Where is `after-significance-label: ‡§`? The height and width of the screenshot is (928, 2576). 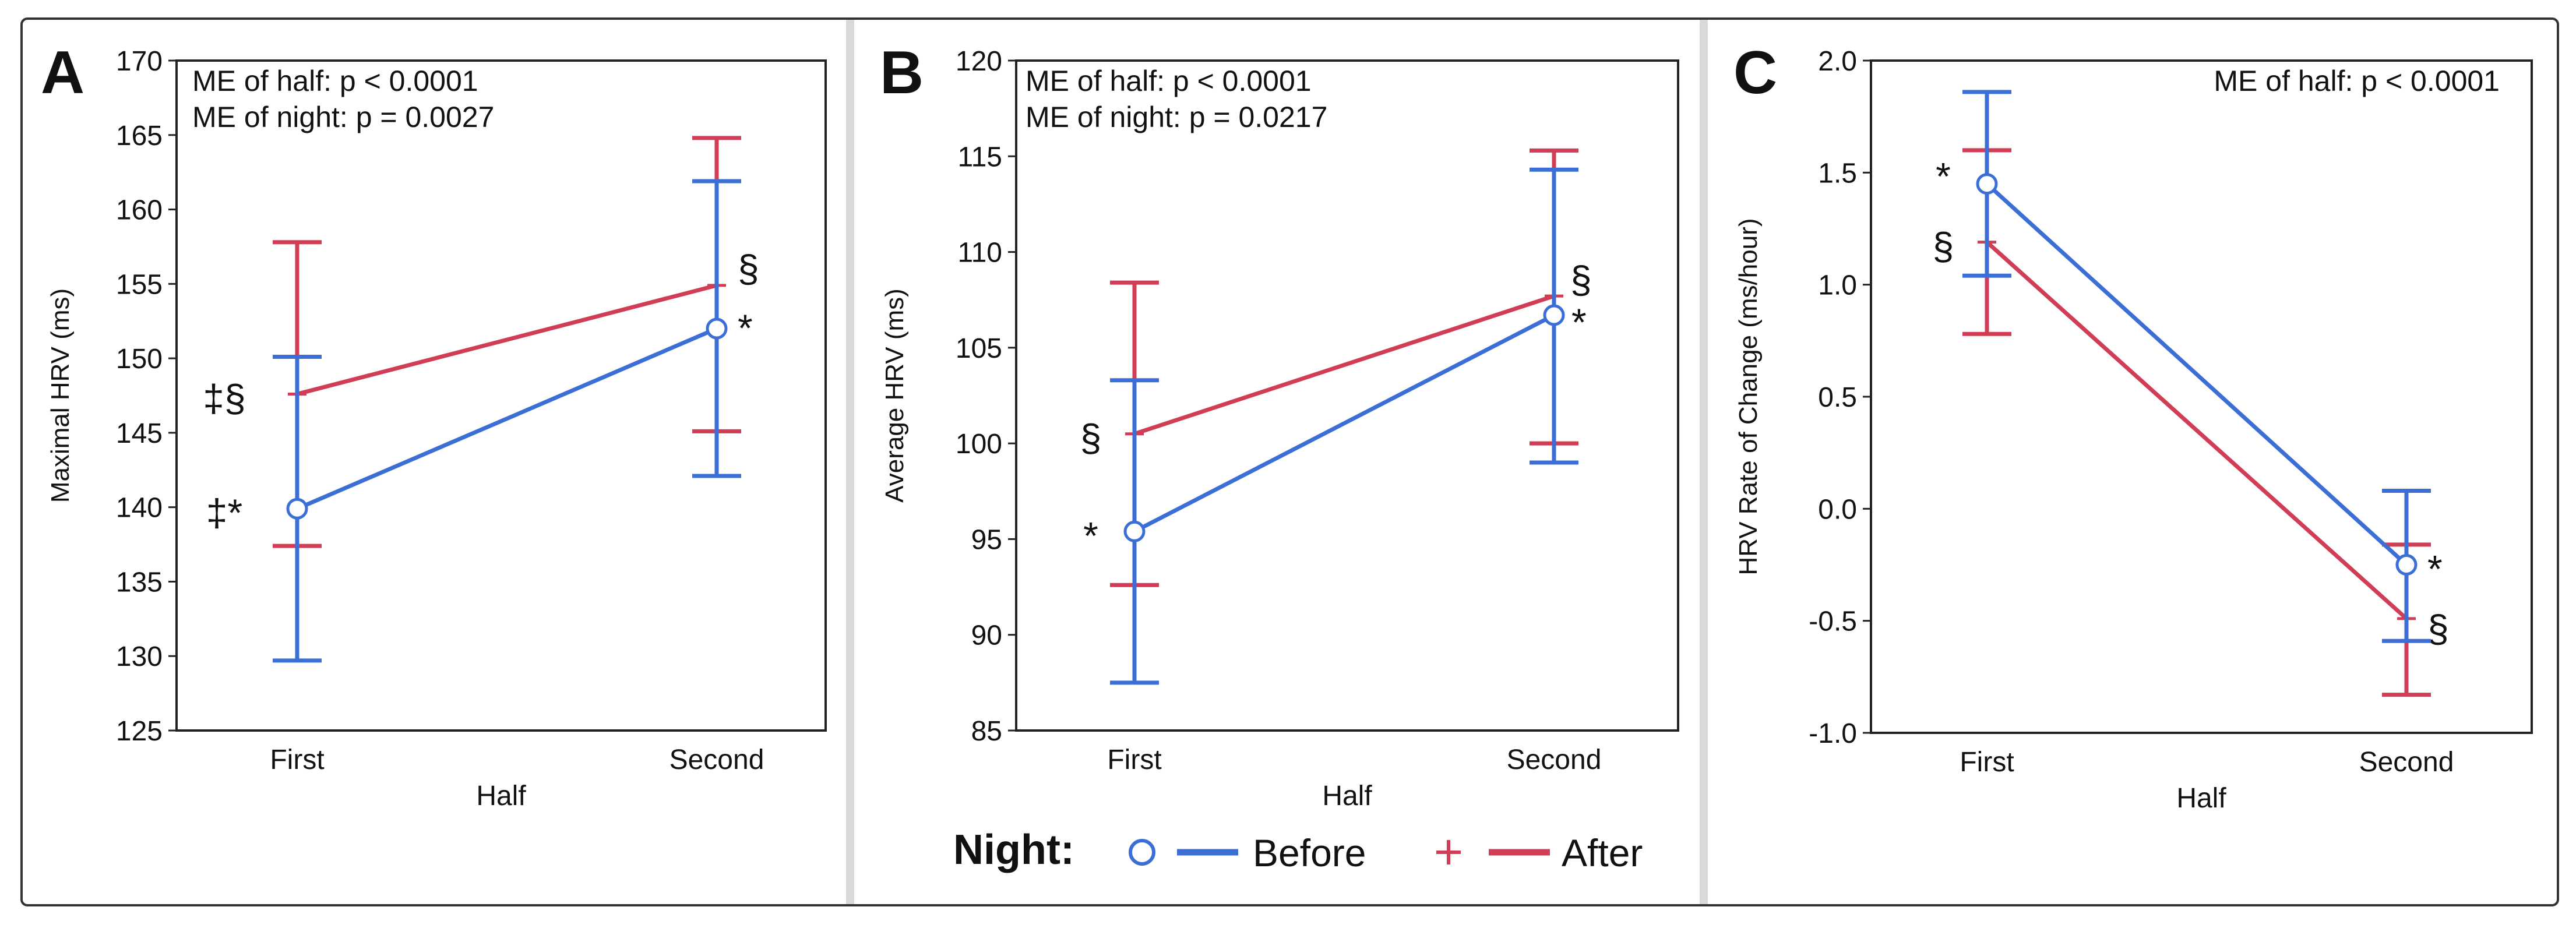 after-significance-label: ‡§ is located at coordinates (224, 397).